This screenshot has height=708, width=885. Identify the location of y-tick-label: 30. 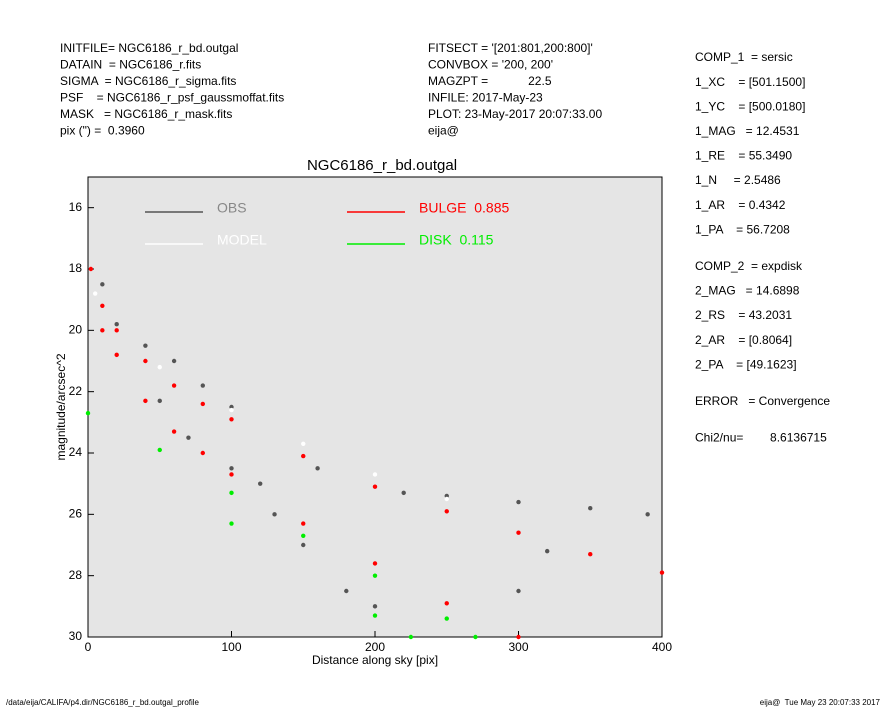
(76, 636).